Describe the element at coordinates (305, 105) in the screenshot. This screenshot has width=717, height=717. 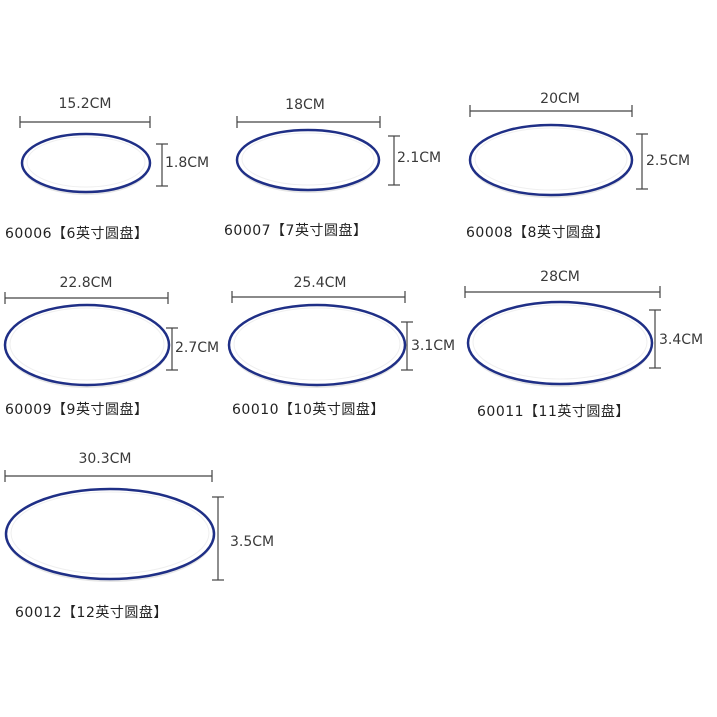
I see `width-label: 18CM` at that location.